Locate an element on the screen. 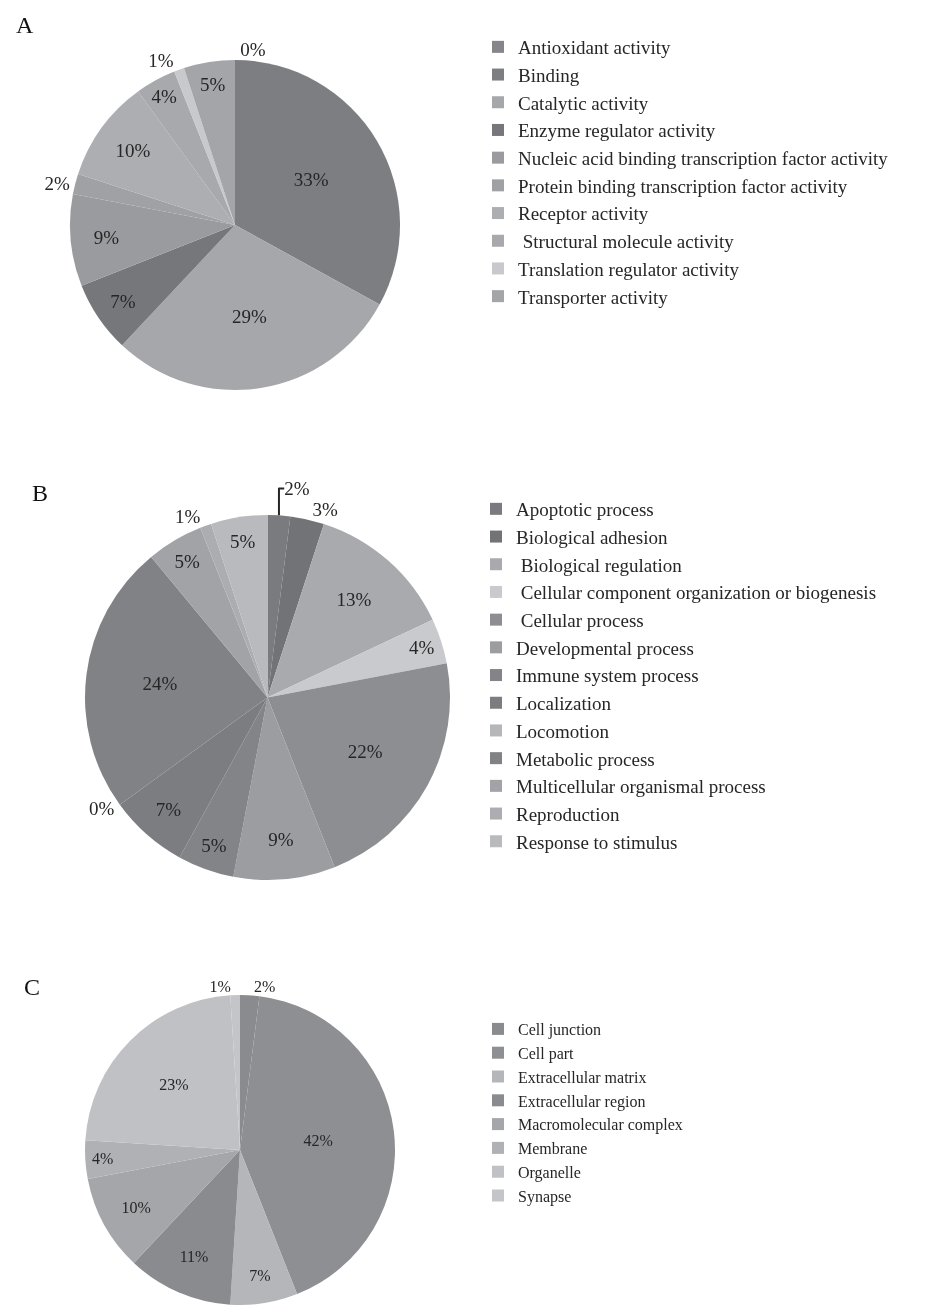  legend-label: Enzyme regulator activity is located at coordinates (617, 131).